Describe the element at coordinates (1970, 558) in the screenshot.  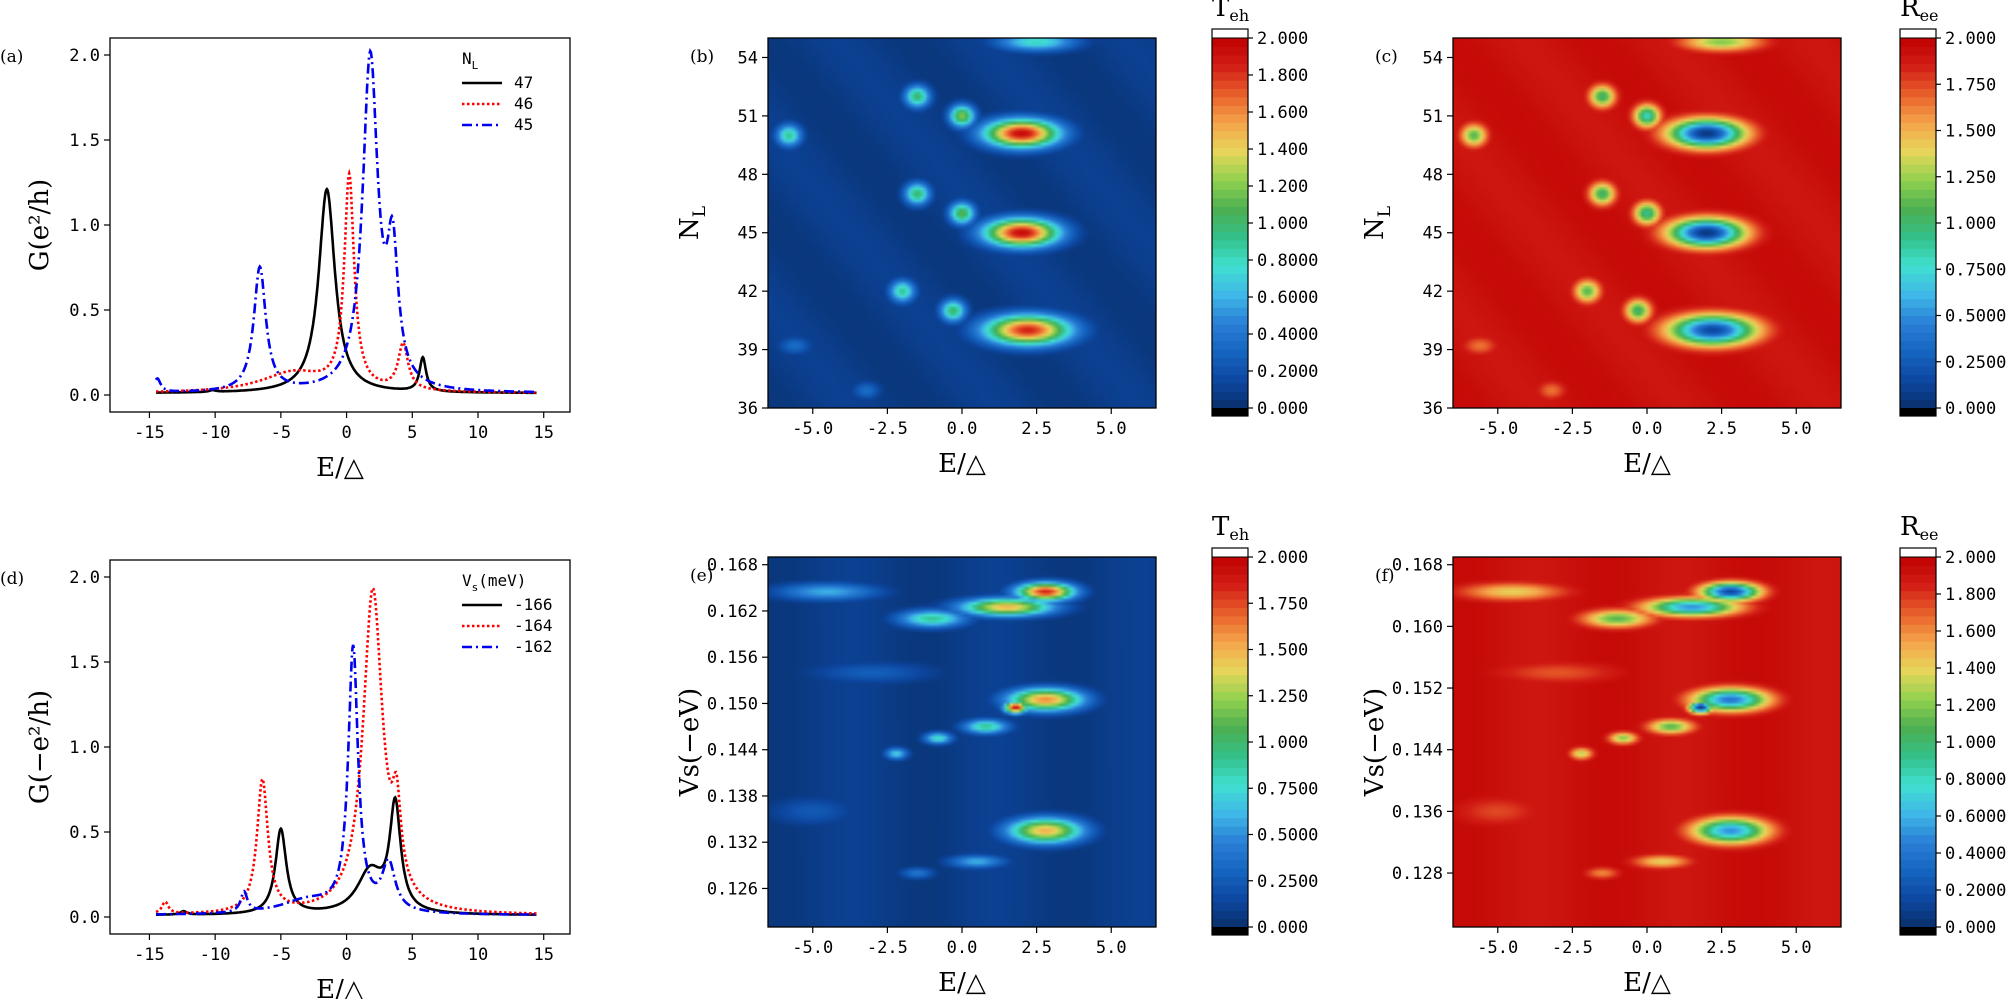
I see `colorbar-tick-label: 2.000` at that location.